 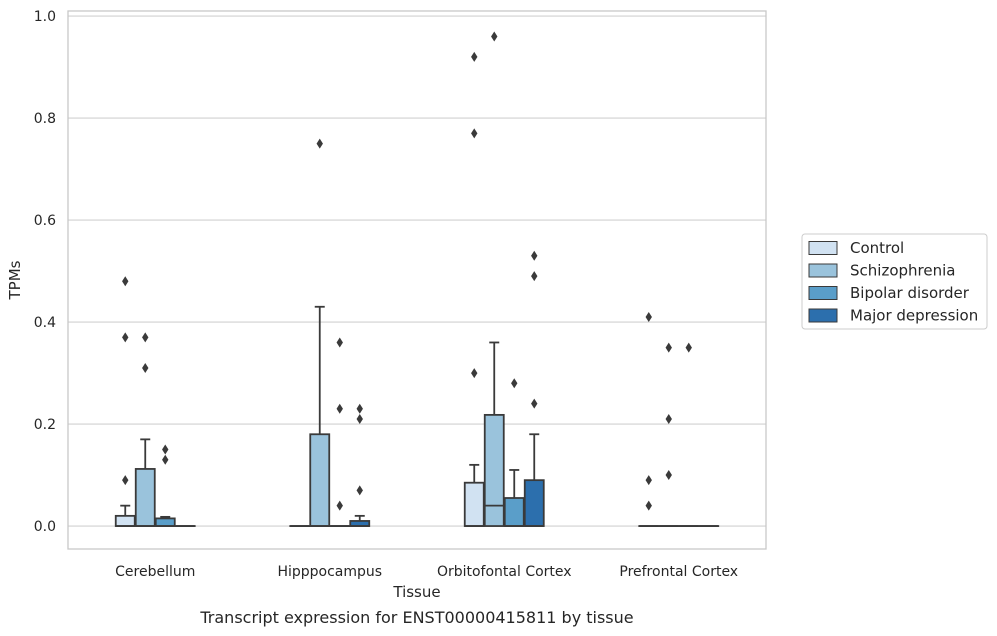 I want to click on y-tick-label: 0.8, so click(x=45, y=119).